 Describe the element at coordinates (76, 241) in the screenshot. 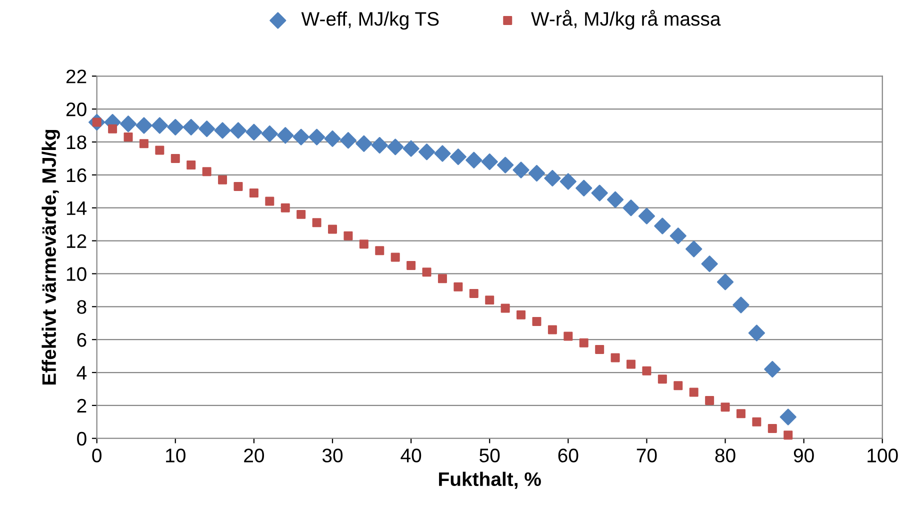

I see `y-tick-label: 12` at that location.